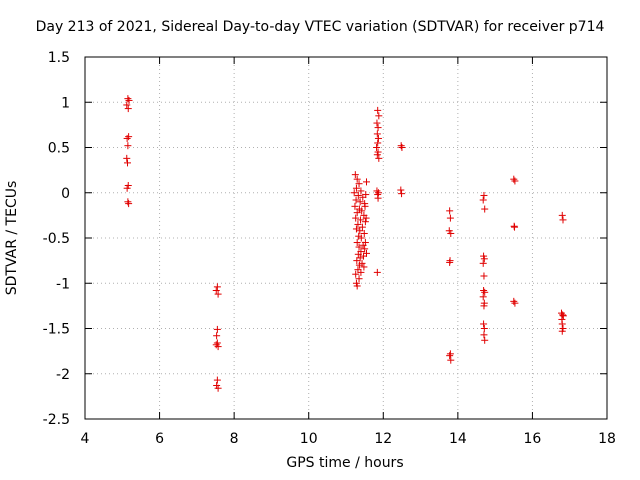 The width and height of the screenshot is (640, 480). I want to click on y-tick-label: 0, so click(65, 194).